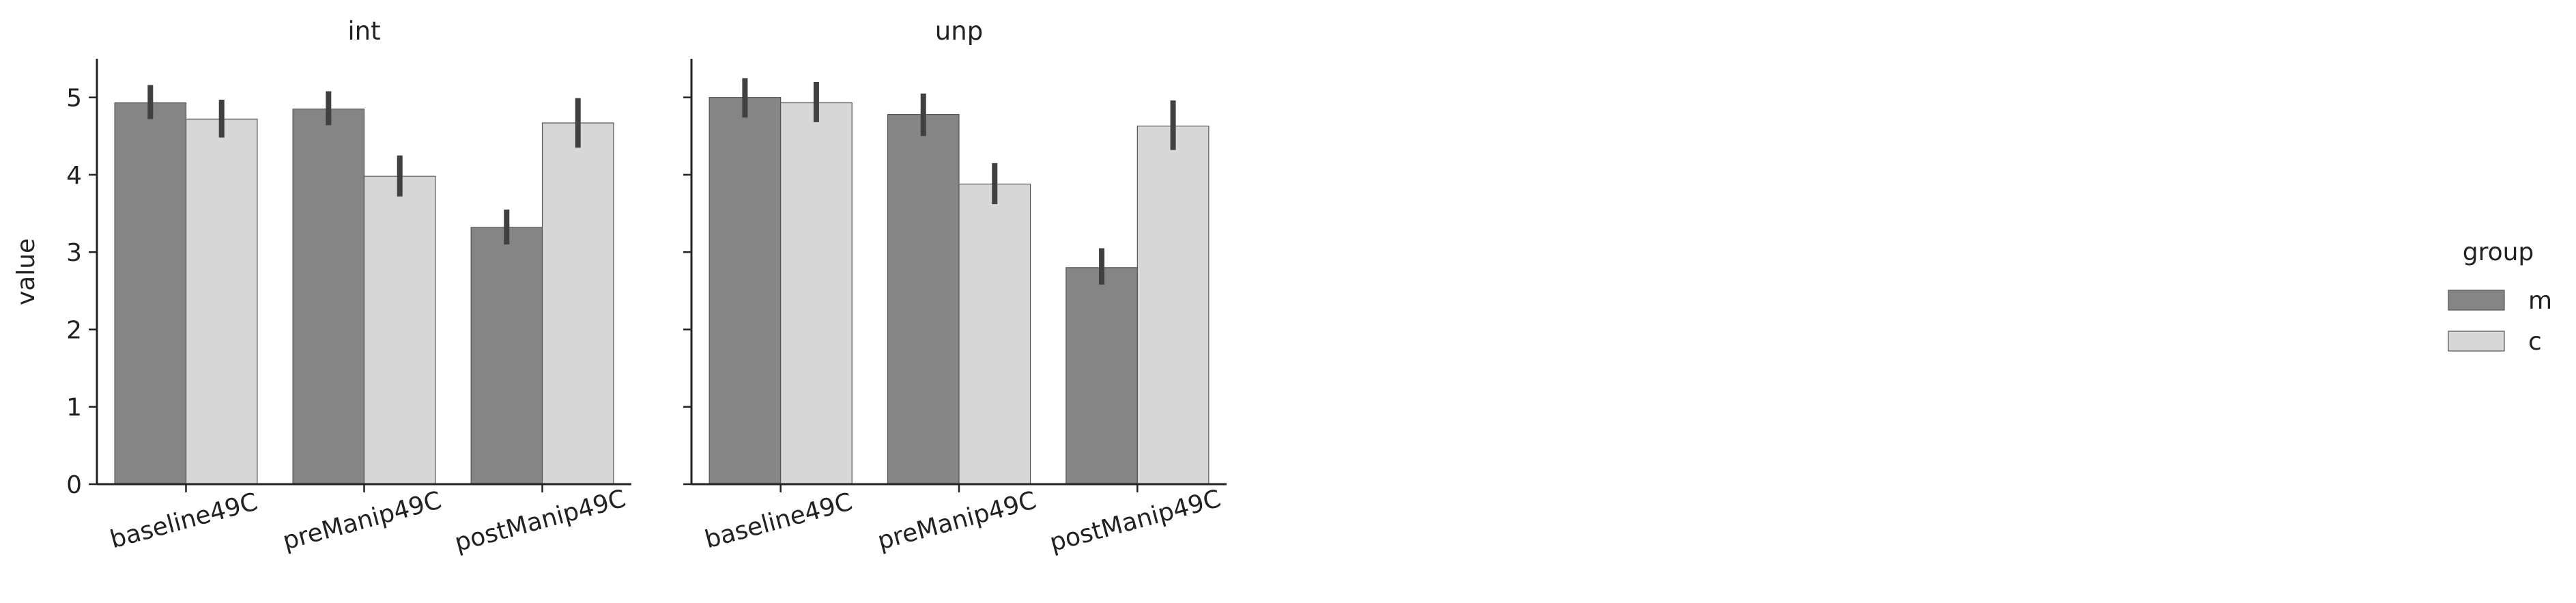  I want to click on legend-label-c: c, so click(2535, 342).